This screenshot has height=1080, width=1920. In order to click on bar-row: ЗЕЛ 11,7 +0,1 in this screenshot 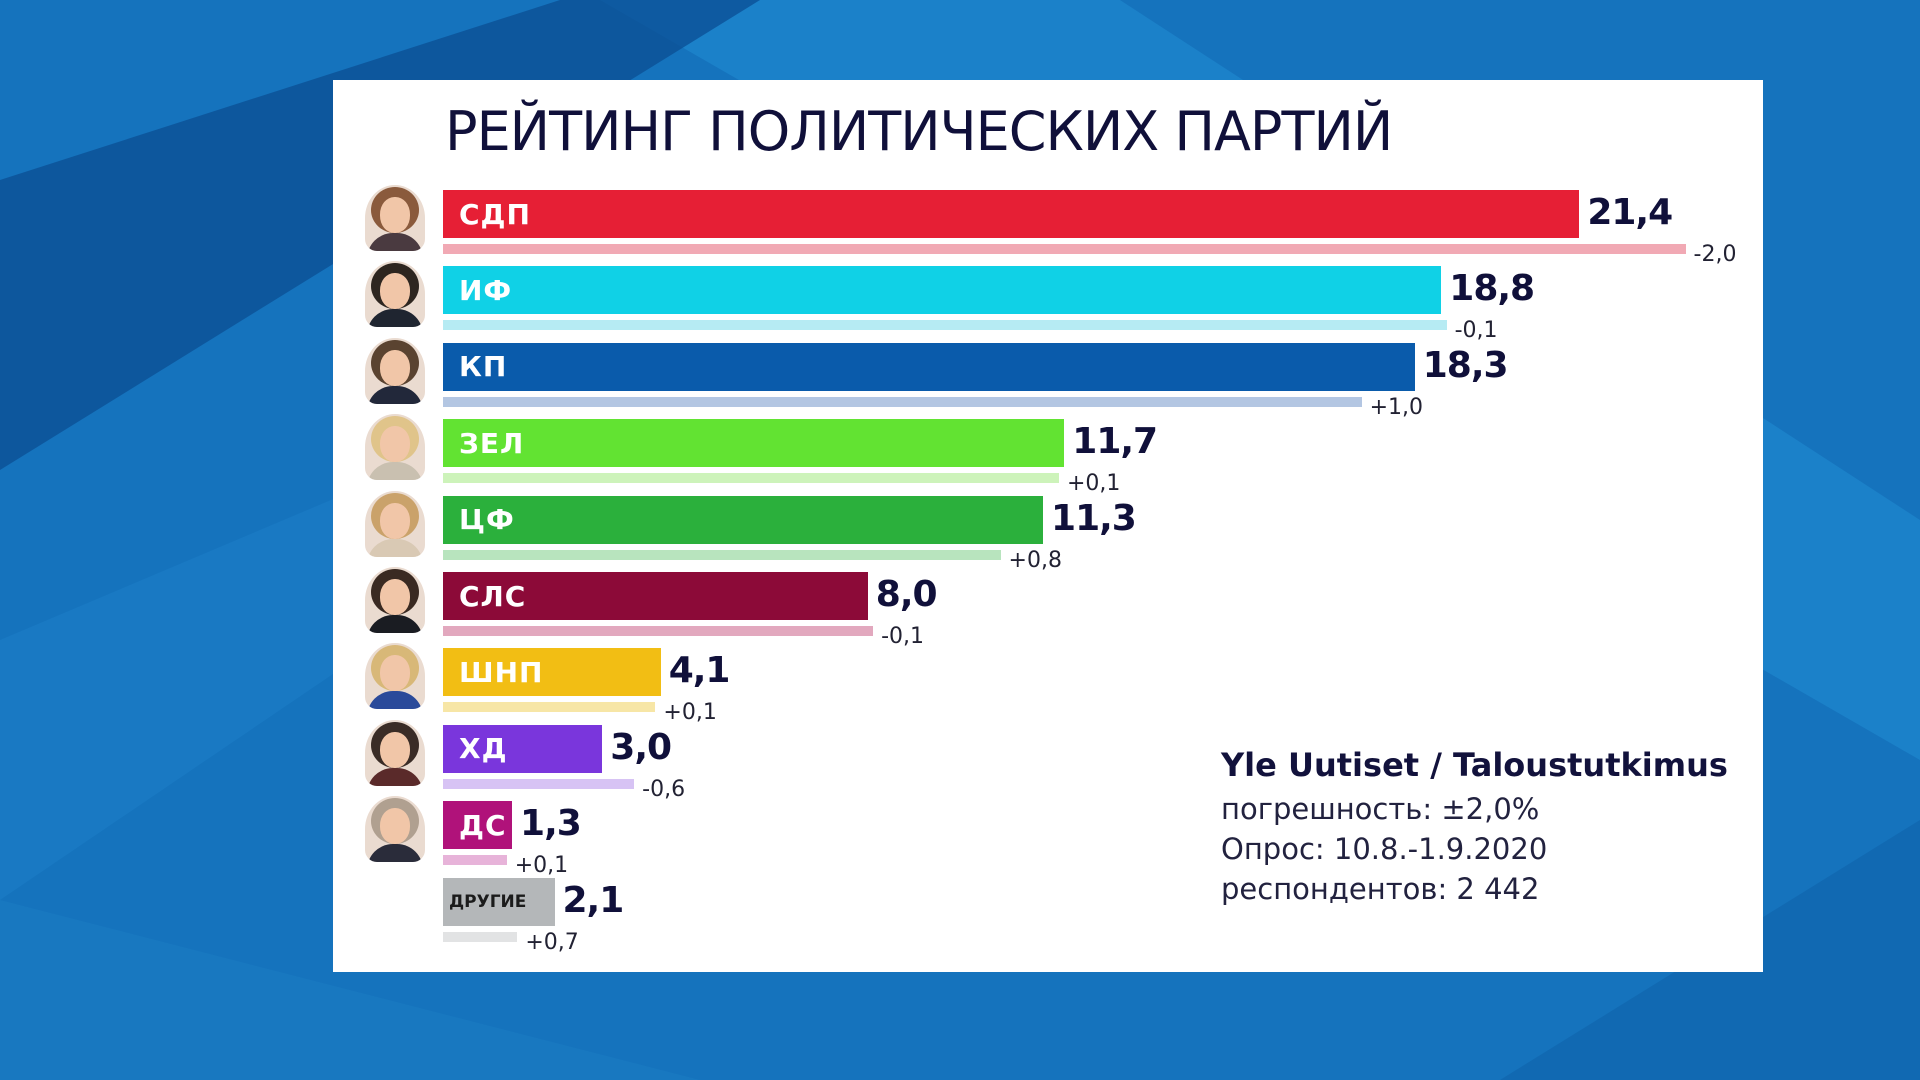, I will do `click(1048, 455)`.